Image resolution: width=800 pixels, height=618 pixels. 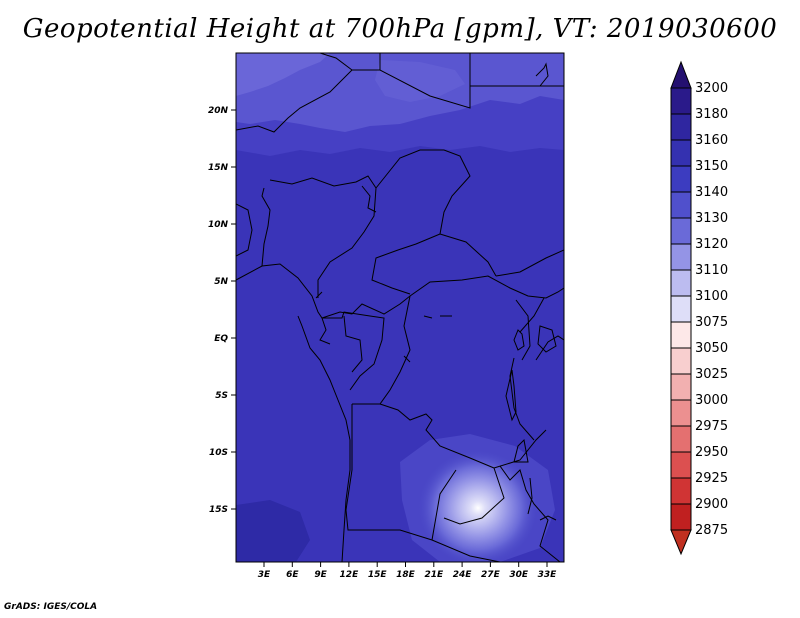 What do you see at coordinates (221, 339) in the screenshot?
I see `lat-label: EQ` at bounding box center [221, 339].